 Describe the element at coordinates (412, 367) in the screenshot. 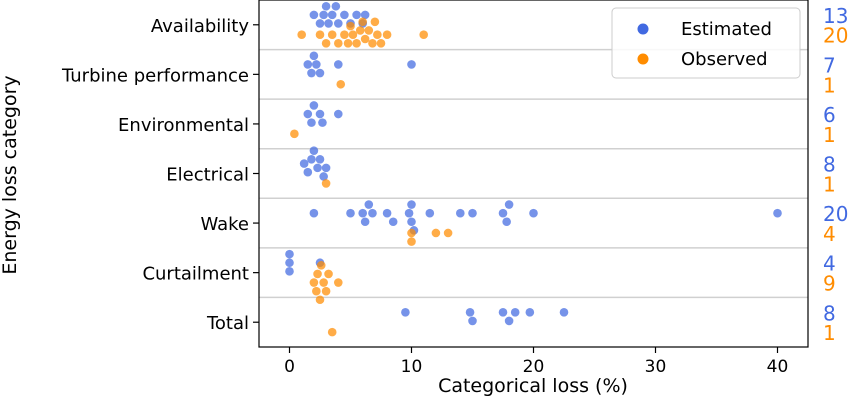

I see `x-tick-label: 10` at that location.